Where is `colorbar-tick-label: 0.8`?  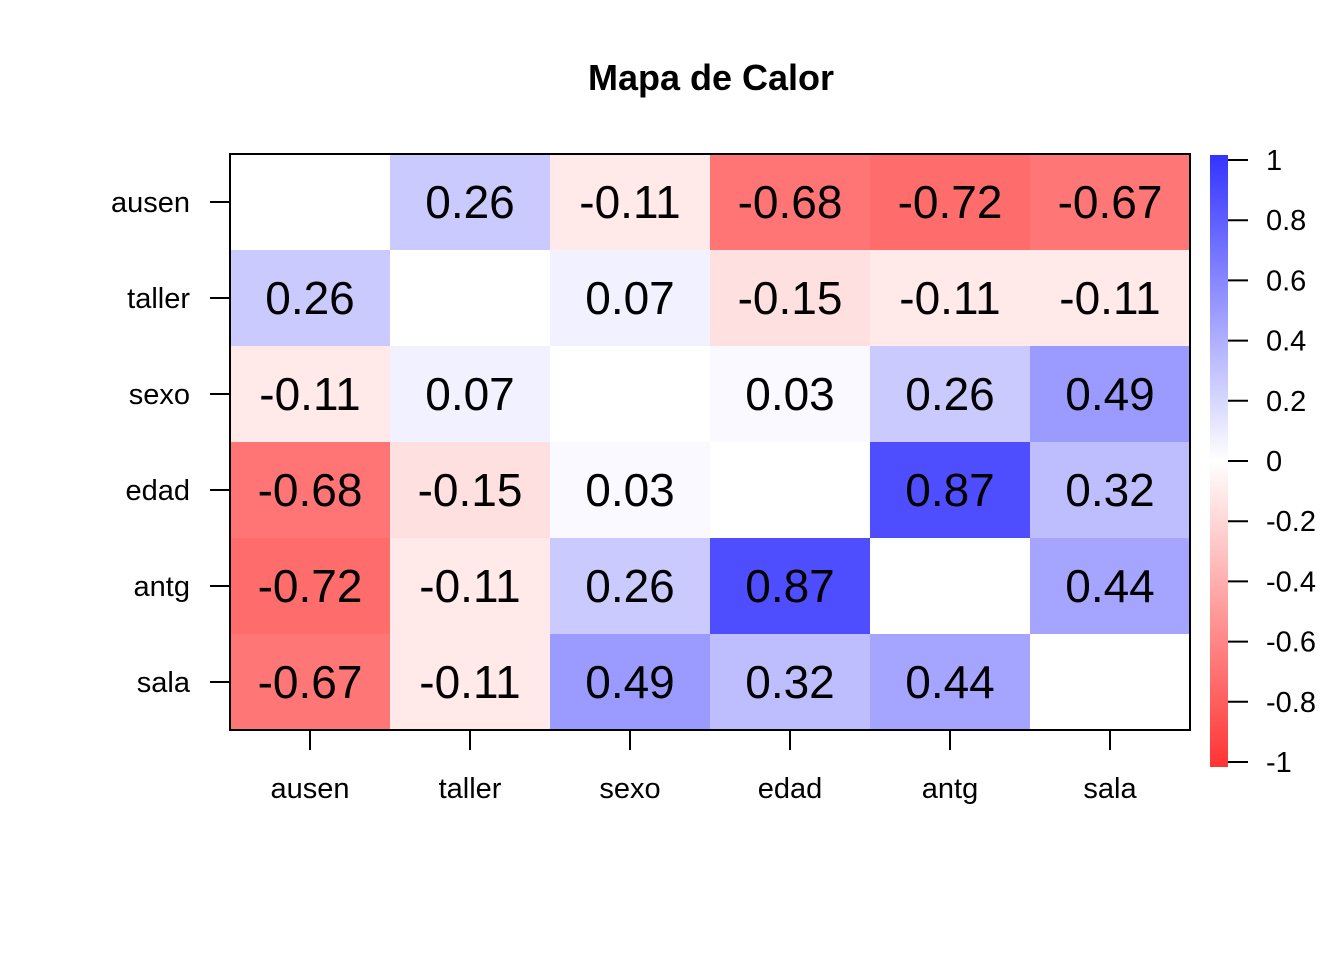
colorbar-tick-label: 0.8 is located at coordinates (1286, 221).